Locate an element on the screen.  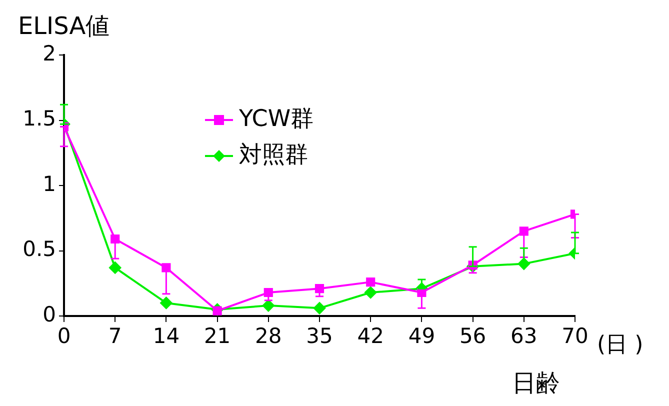
y-tick-label: 1.5 is located at coordinates (39, 118).